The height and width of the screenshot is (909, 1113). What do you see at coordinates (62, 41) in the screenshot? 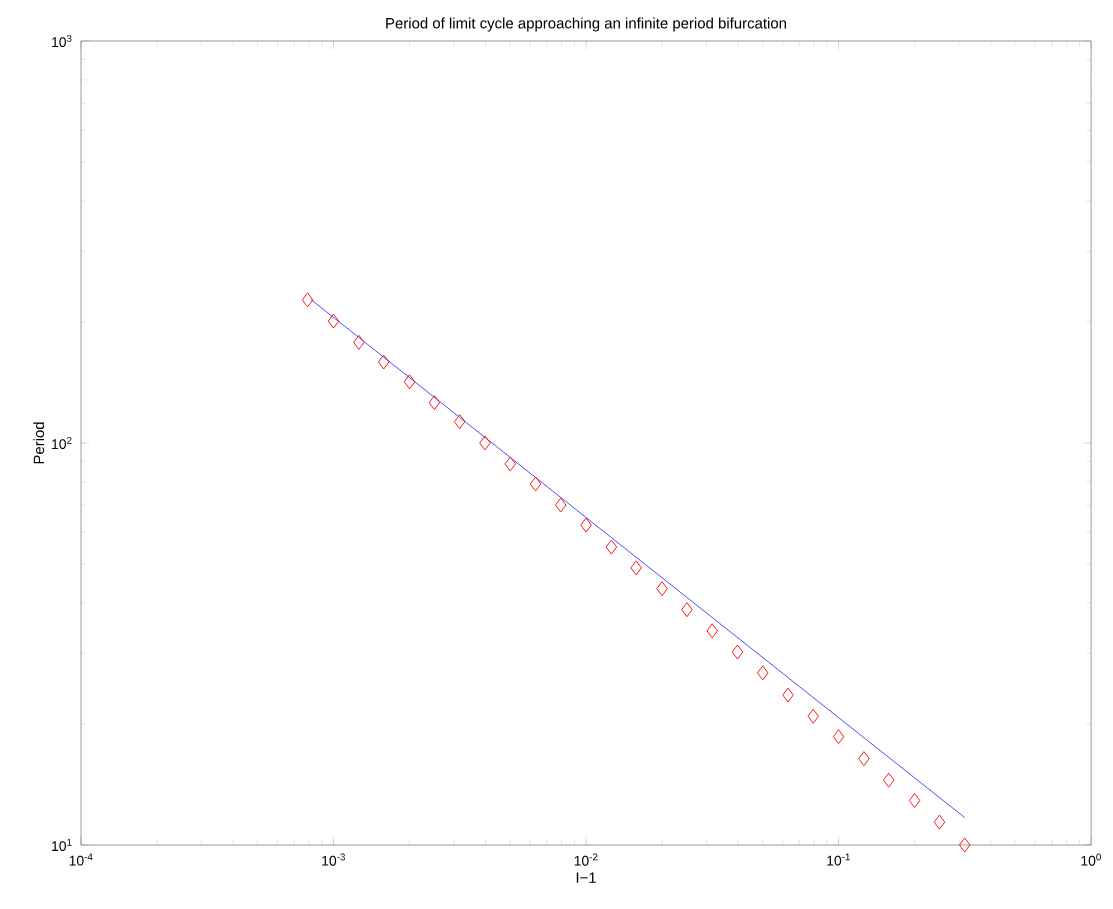
I see `y-tick-label: 10$^{3}$` at bounding box center [62, 41].